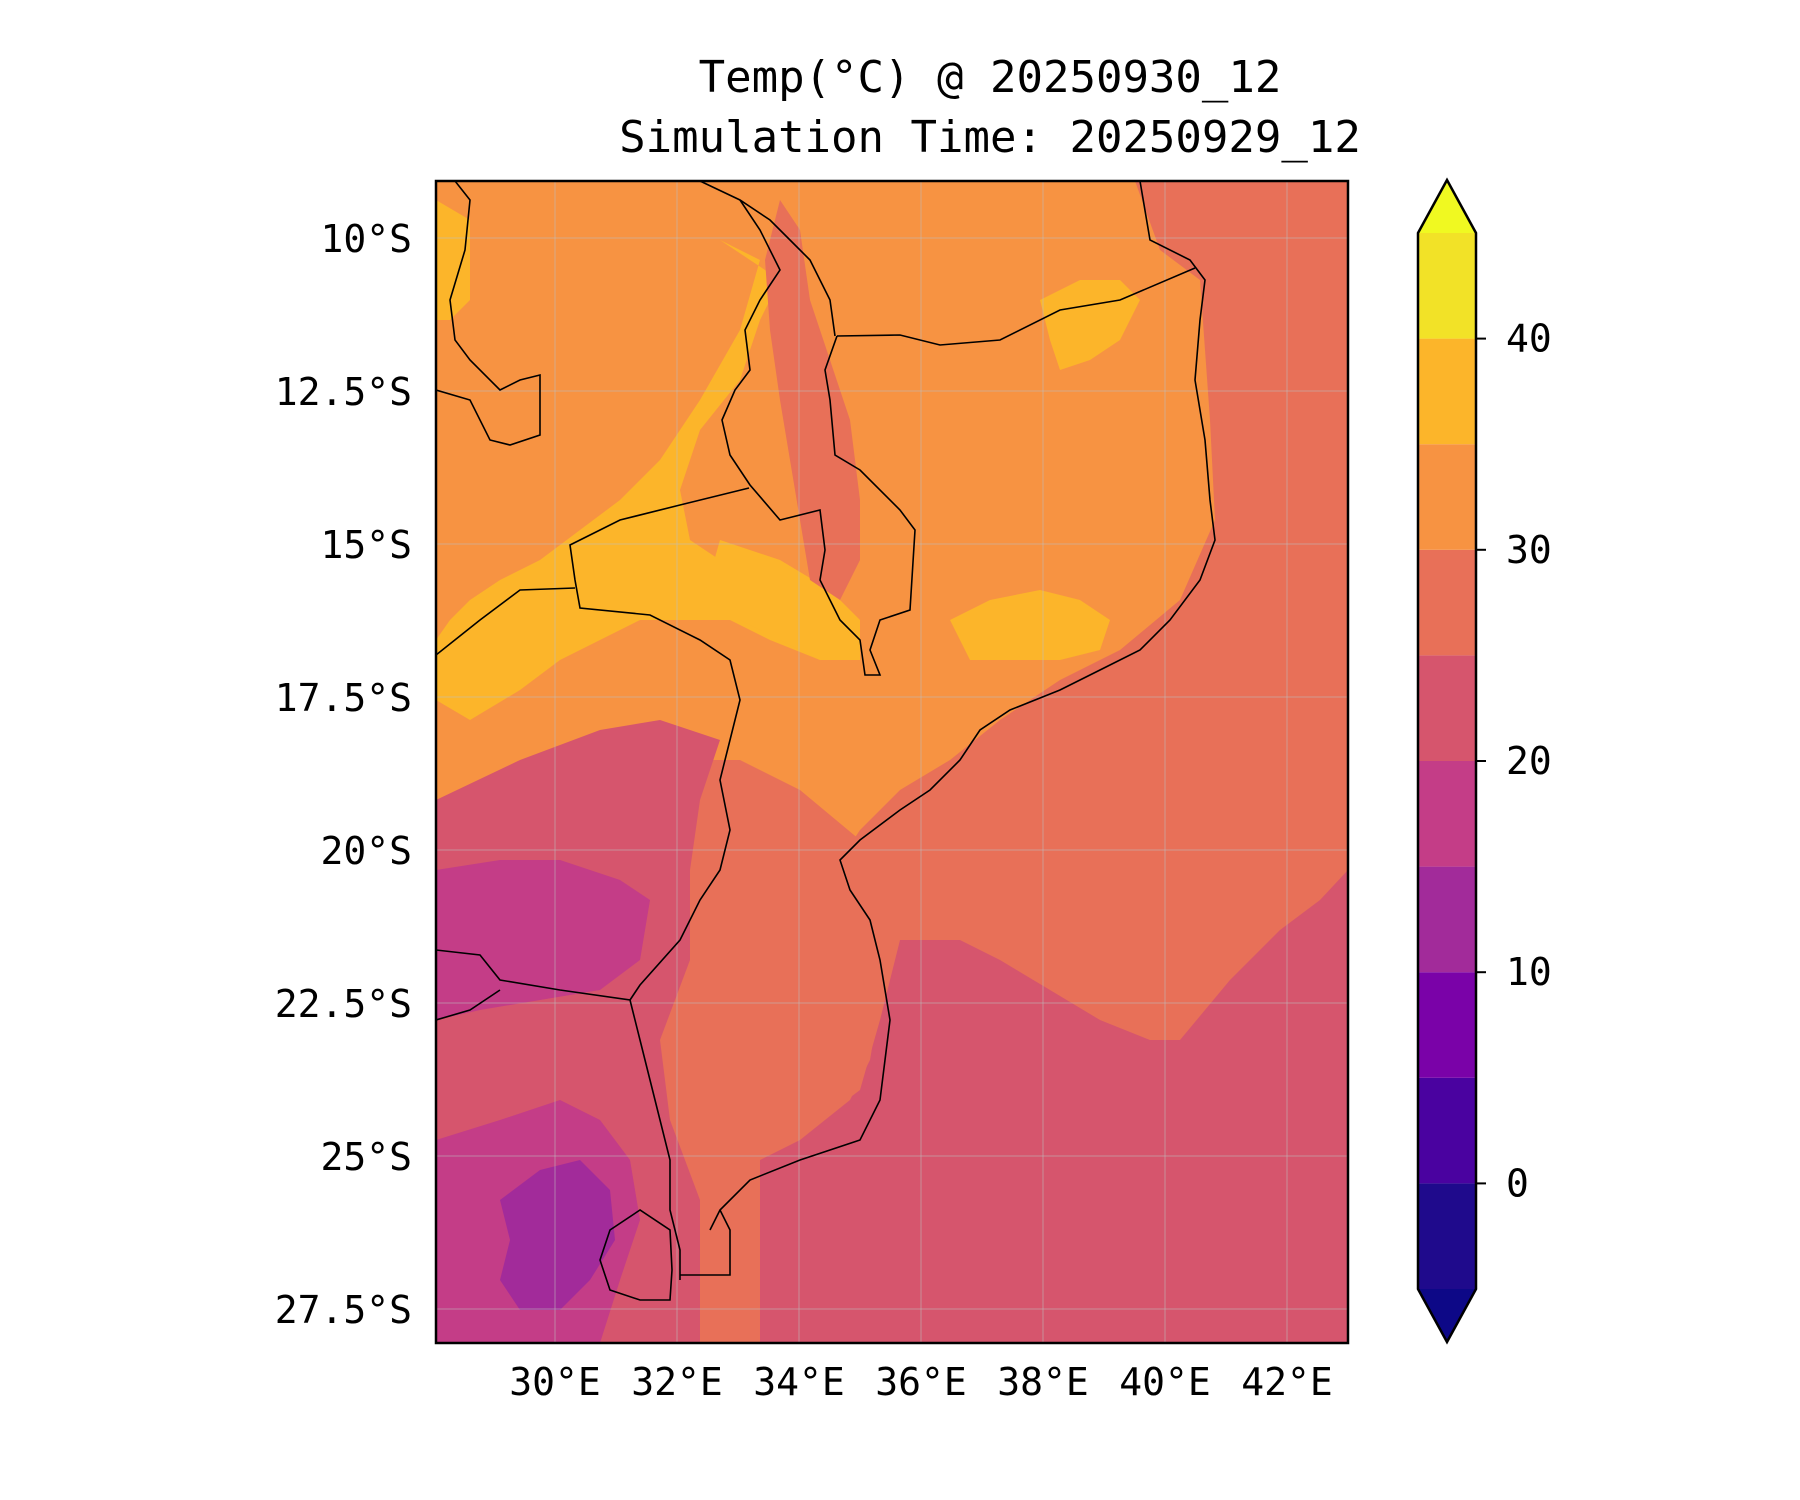 The height and width of the screenshot is (1500, 1800). What do you see at coordinates (1529, 339) in the screenshot?
I see `colorbar-tick-label: 40` at bounding box center [1529, 339].